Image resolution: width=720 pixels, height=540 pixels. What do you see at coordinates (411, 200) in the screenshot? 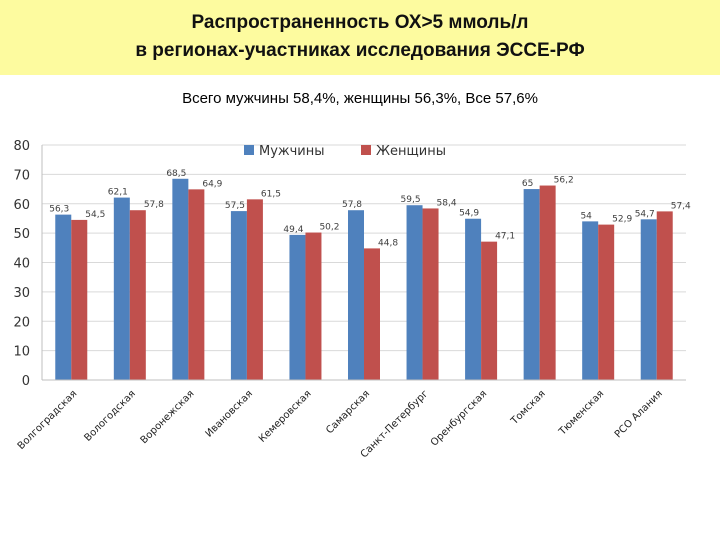
I see `data-label: 59,5` at bounding box center [411, 200].